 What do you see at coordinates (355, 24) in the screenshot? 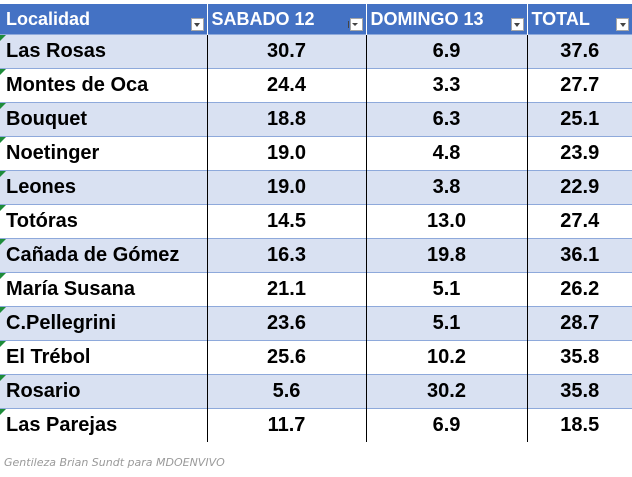
I see `sort-filter-icon` at bounding box center [355, 24].